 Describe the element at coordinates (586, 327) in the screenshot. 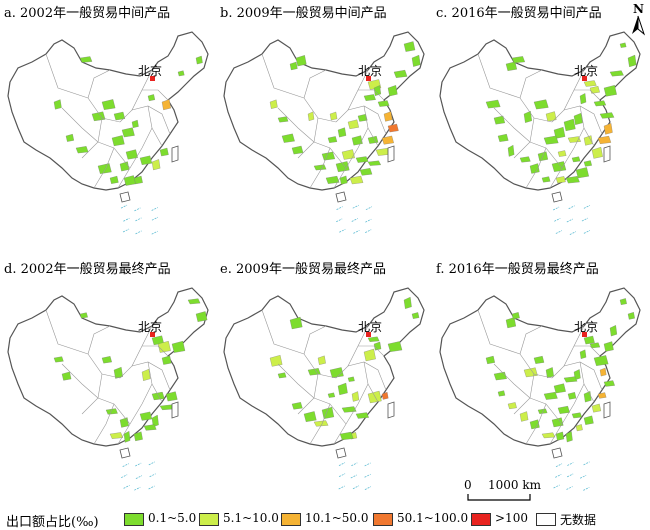

I see `city-label-beijing-f: 北京` at that location.